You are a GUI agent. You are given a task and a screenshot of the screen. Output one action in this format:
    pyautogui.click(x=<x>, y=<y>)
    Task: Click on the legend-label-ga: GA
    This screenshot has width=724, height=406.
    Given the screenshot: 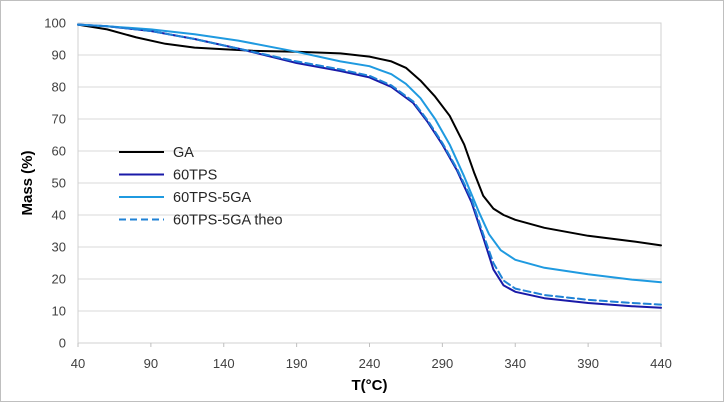 What is the action you would take?
    pyautogui.click(x=183, y=153)
    